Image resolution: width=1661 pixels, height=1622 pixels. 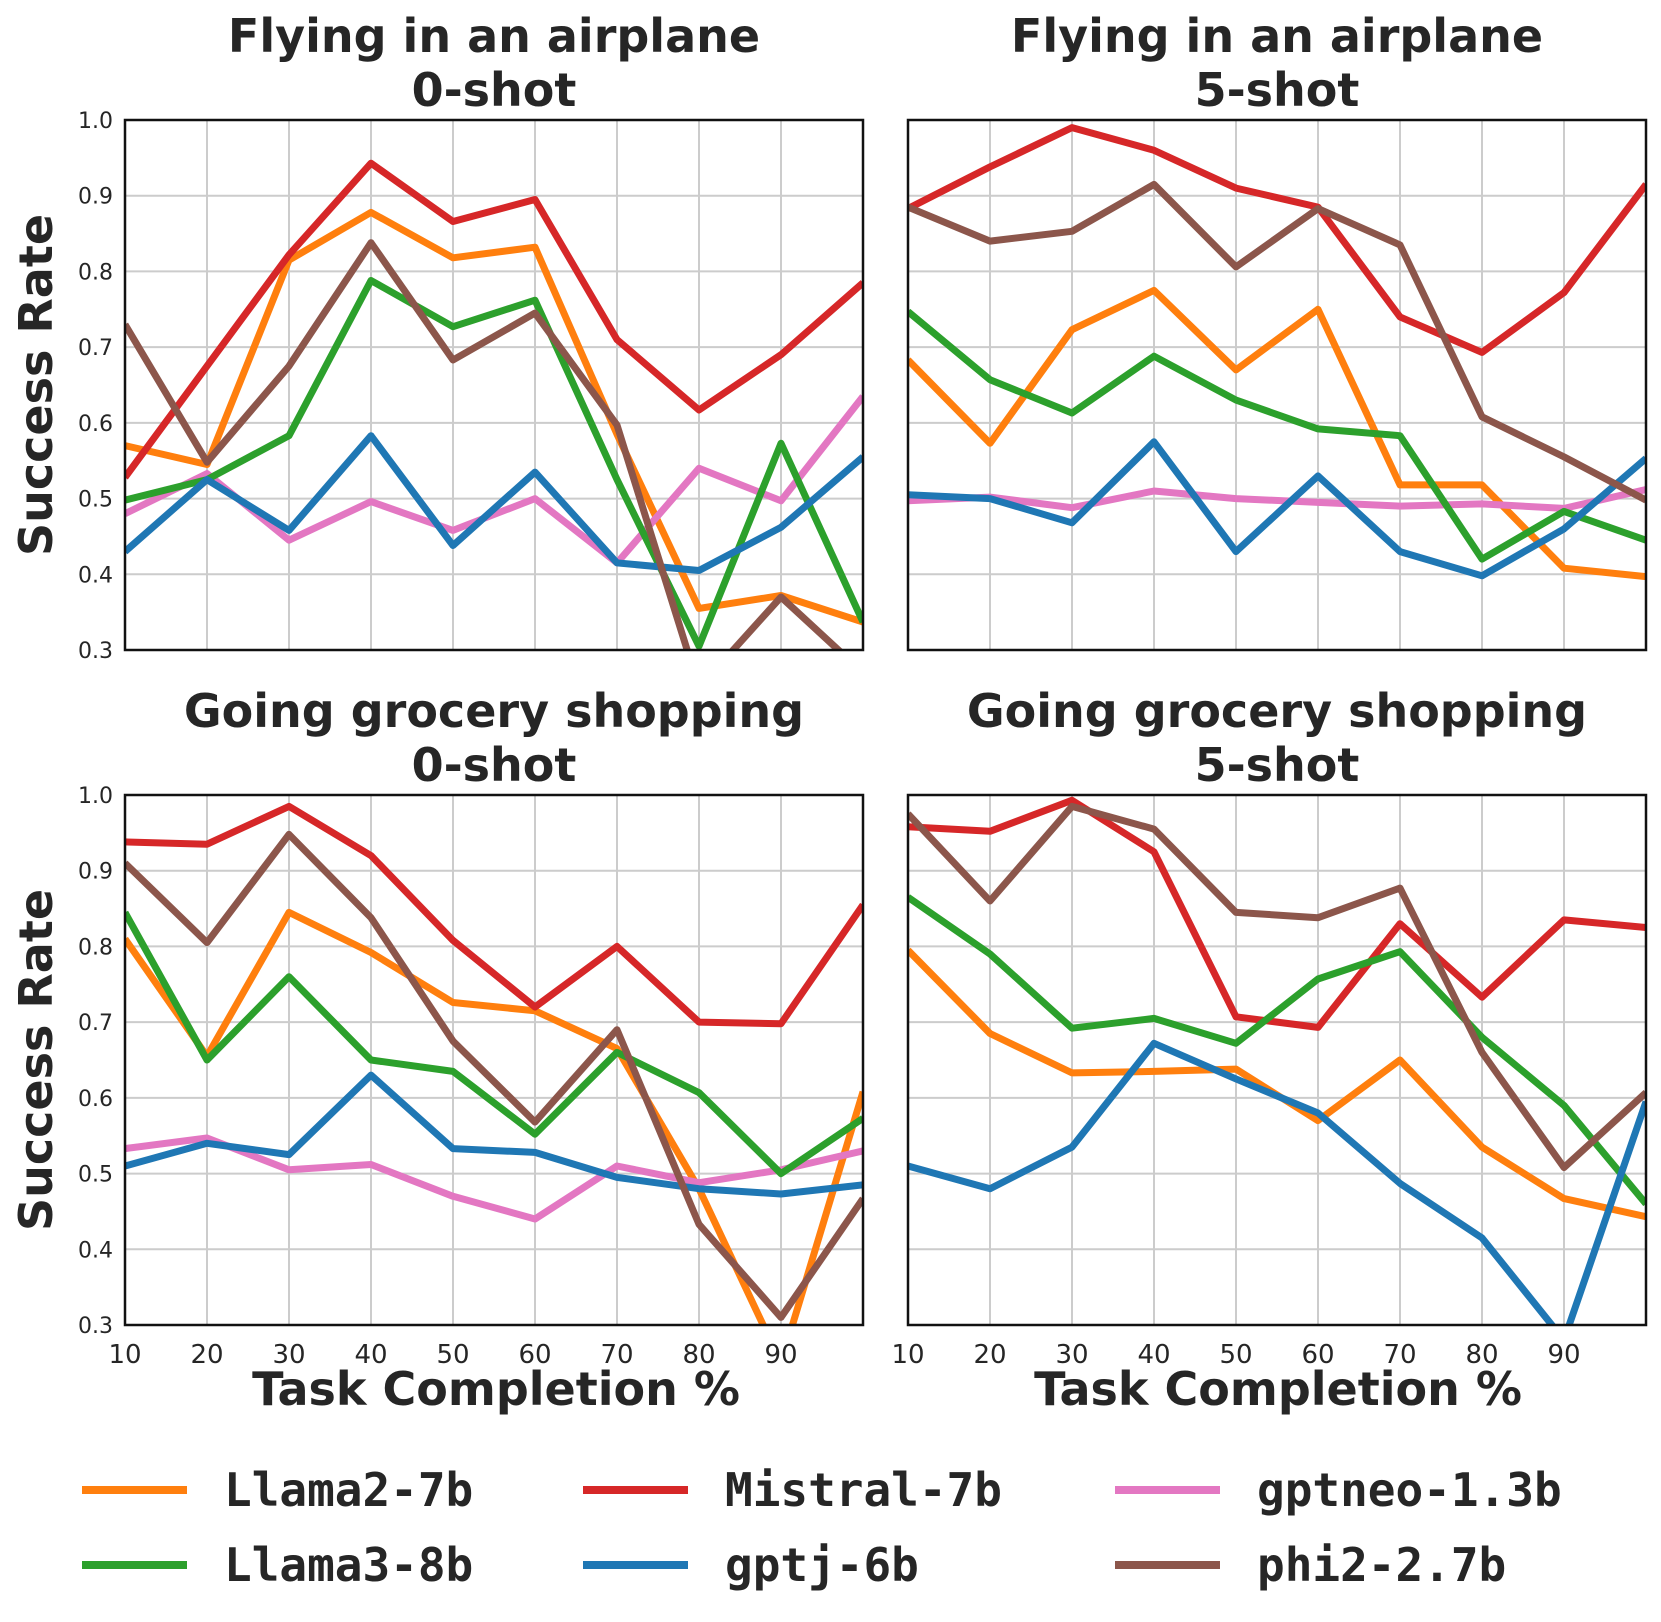 What do you see at coordinates (36, 385) in the screenshot?
I see `y-axis-label-top: Success Rate` at bounding box center [36, 385].